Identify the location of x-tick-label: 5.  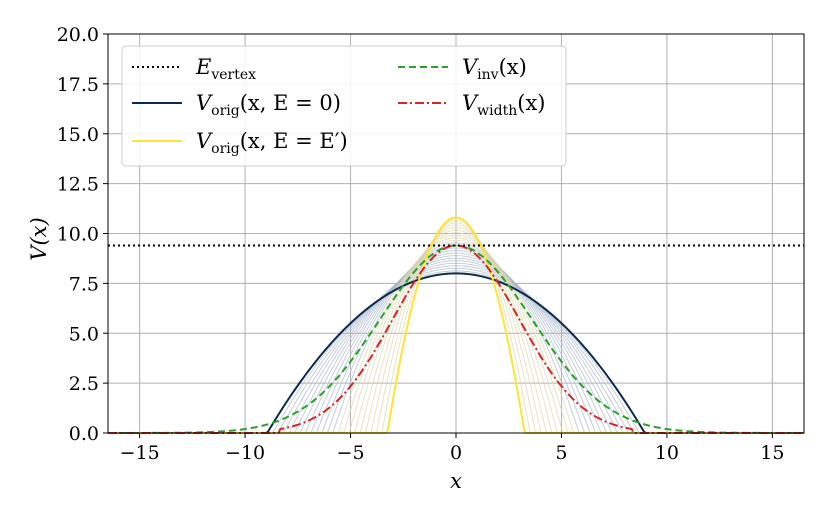
(561, 453).